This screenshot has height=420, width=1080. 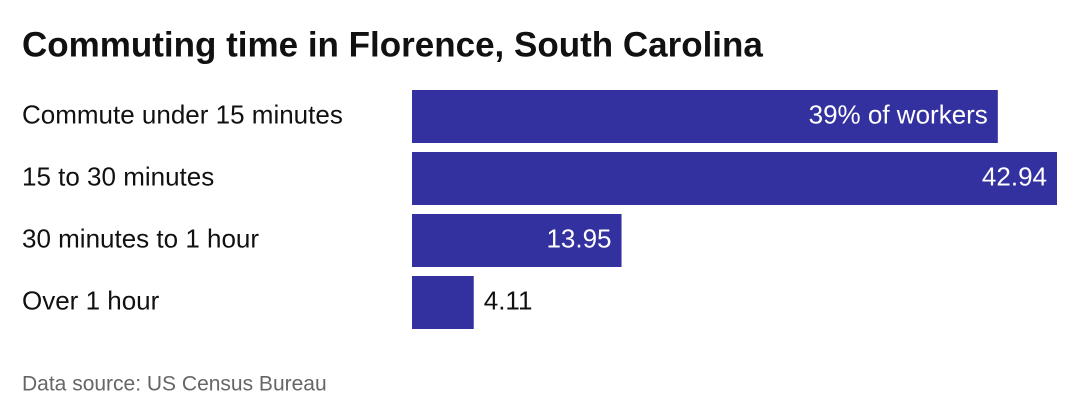 I want to click on value-label: 13.95, so click(x=578, y=238).